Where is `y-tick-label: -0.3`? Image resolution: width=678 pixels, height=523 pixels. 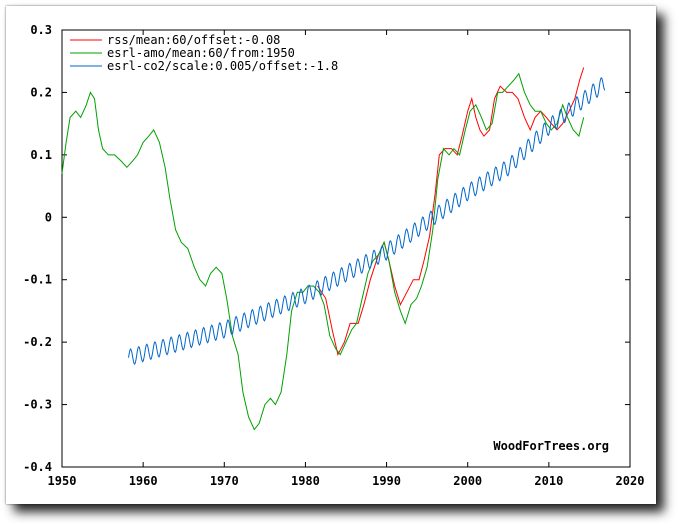 y-tick-label: -0.3 is located at coordinates (37, 405).